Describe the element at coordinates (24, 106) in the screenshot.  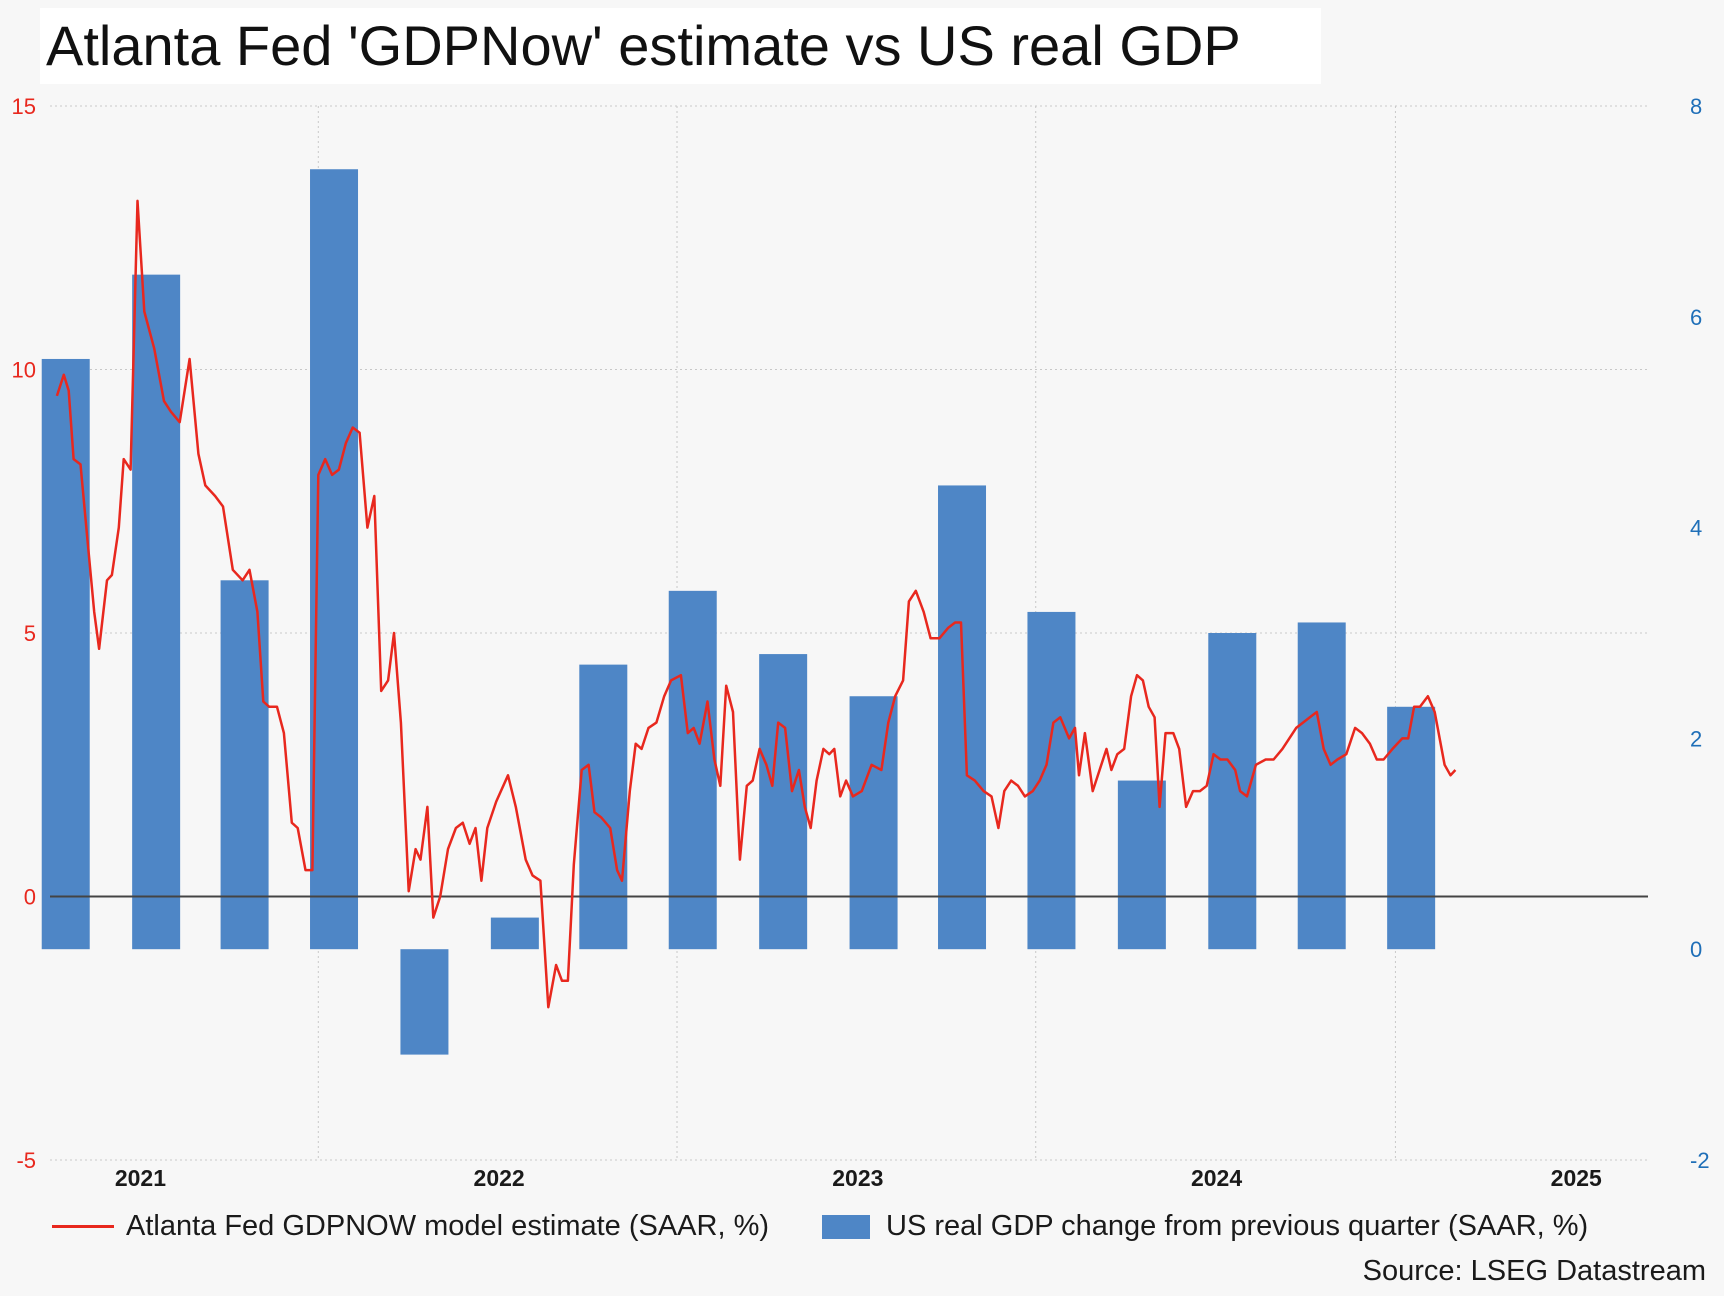
I see `left-tick-label: 15` at that location.